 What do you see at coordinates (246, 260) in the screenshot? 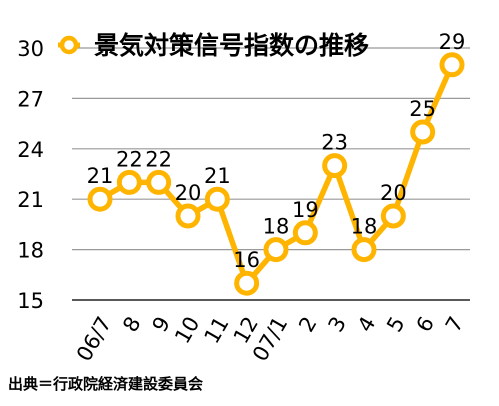
I see `data-label: 16` at bounding box center [246, 260].